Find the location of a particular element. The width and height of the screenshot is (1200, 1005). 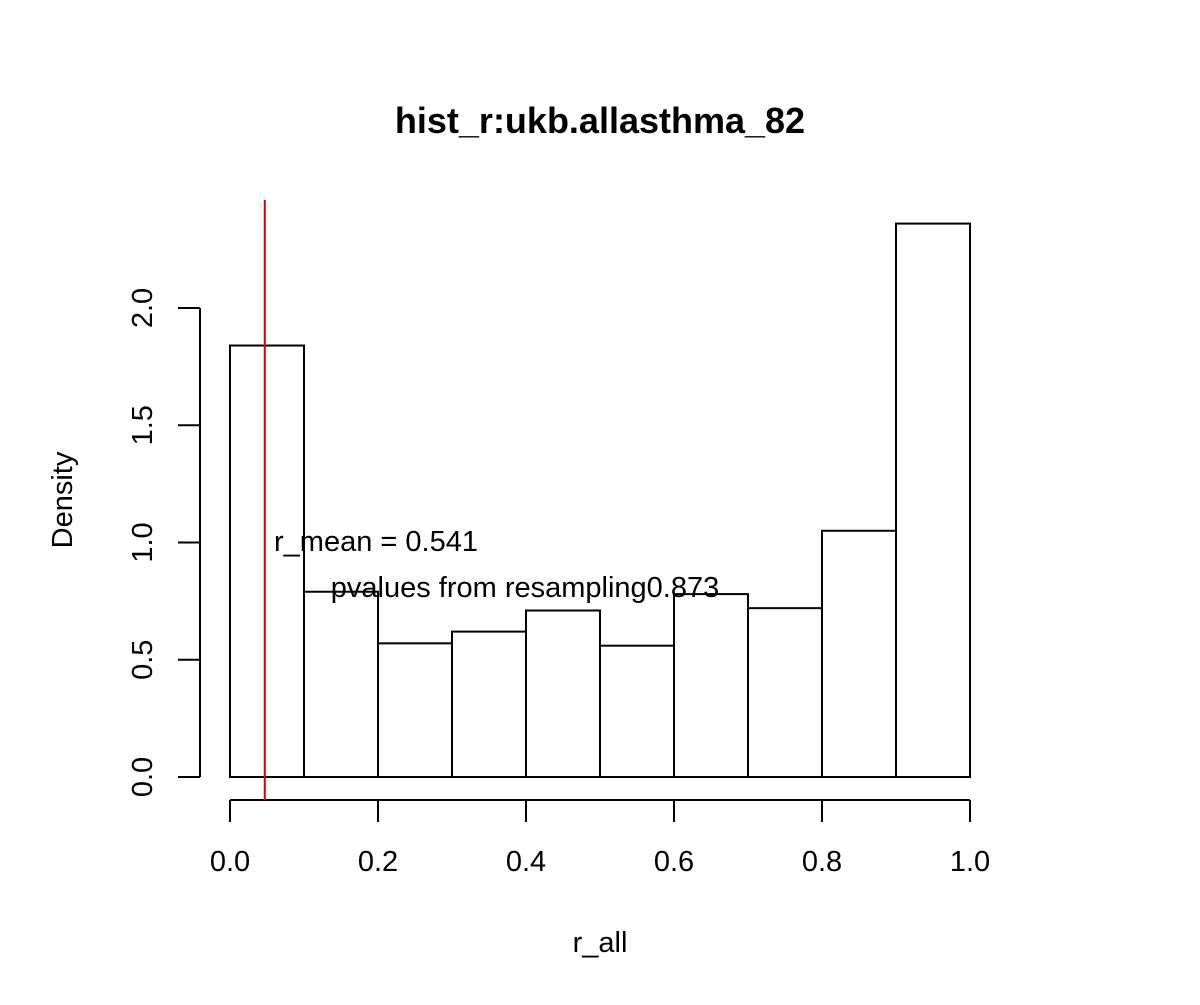

y-tick-label: 1.0 is located at coordinates (143, 542).